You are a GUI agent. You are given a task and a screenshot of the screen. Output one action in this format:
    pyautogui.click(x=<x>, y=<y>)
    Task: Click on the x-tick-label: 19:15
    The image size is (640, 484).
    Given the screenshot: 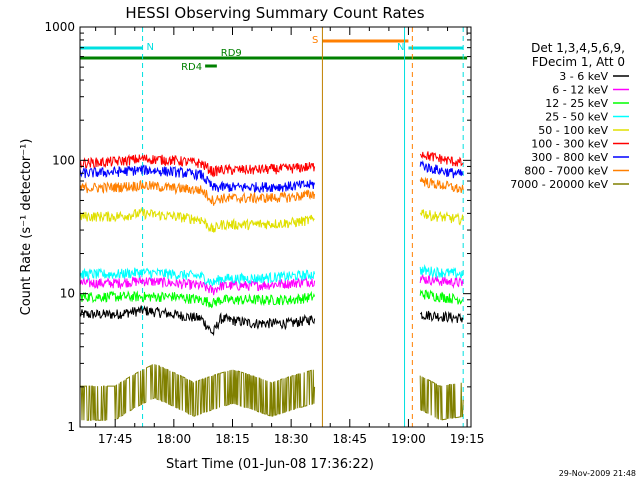 What is the action you would take?
    pyautogui.click(x=467, y=439)
    